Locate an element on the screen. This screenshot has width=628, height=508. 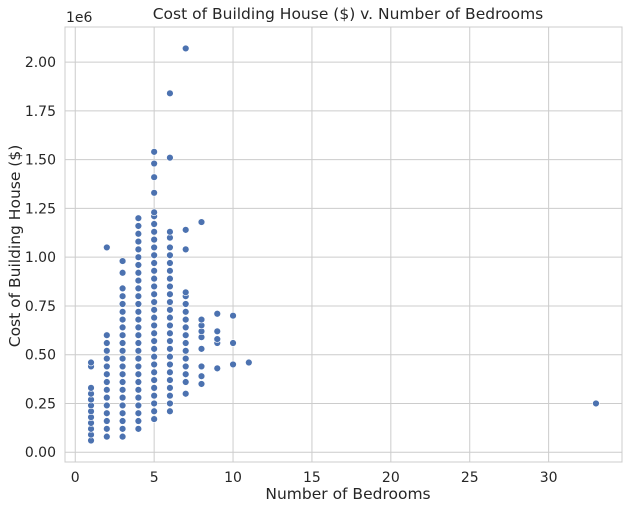
y-tick-label: 2.00 is located at coordinates (40, 63).